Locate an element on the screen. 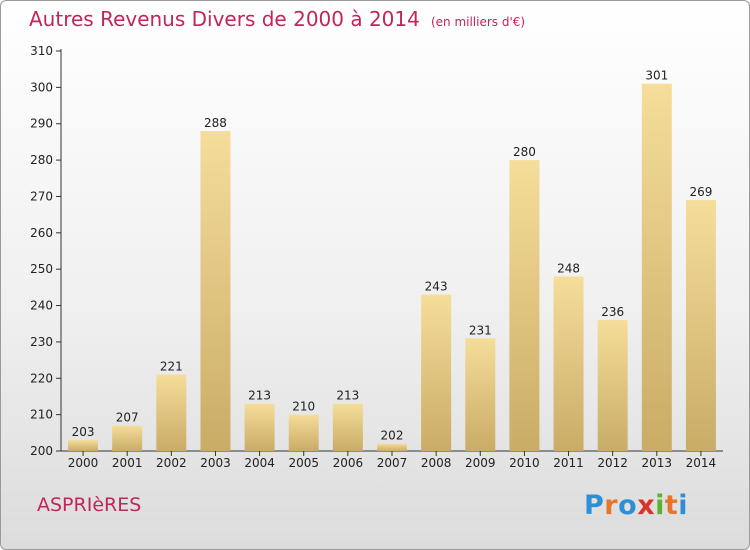 The height and width of the screenshot is (550, 750). y-tick-label: 300 is located at coordinates (41, 87).